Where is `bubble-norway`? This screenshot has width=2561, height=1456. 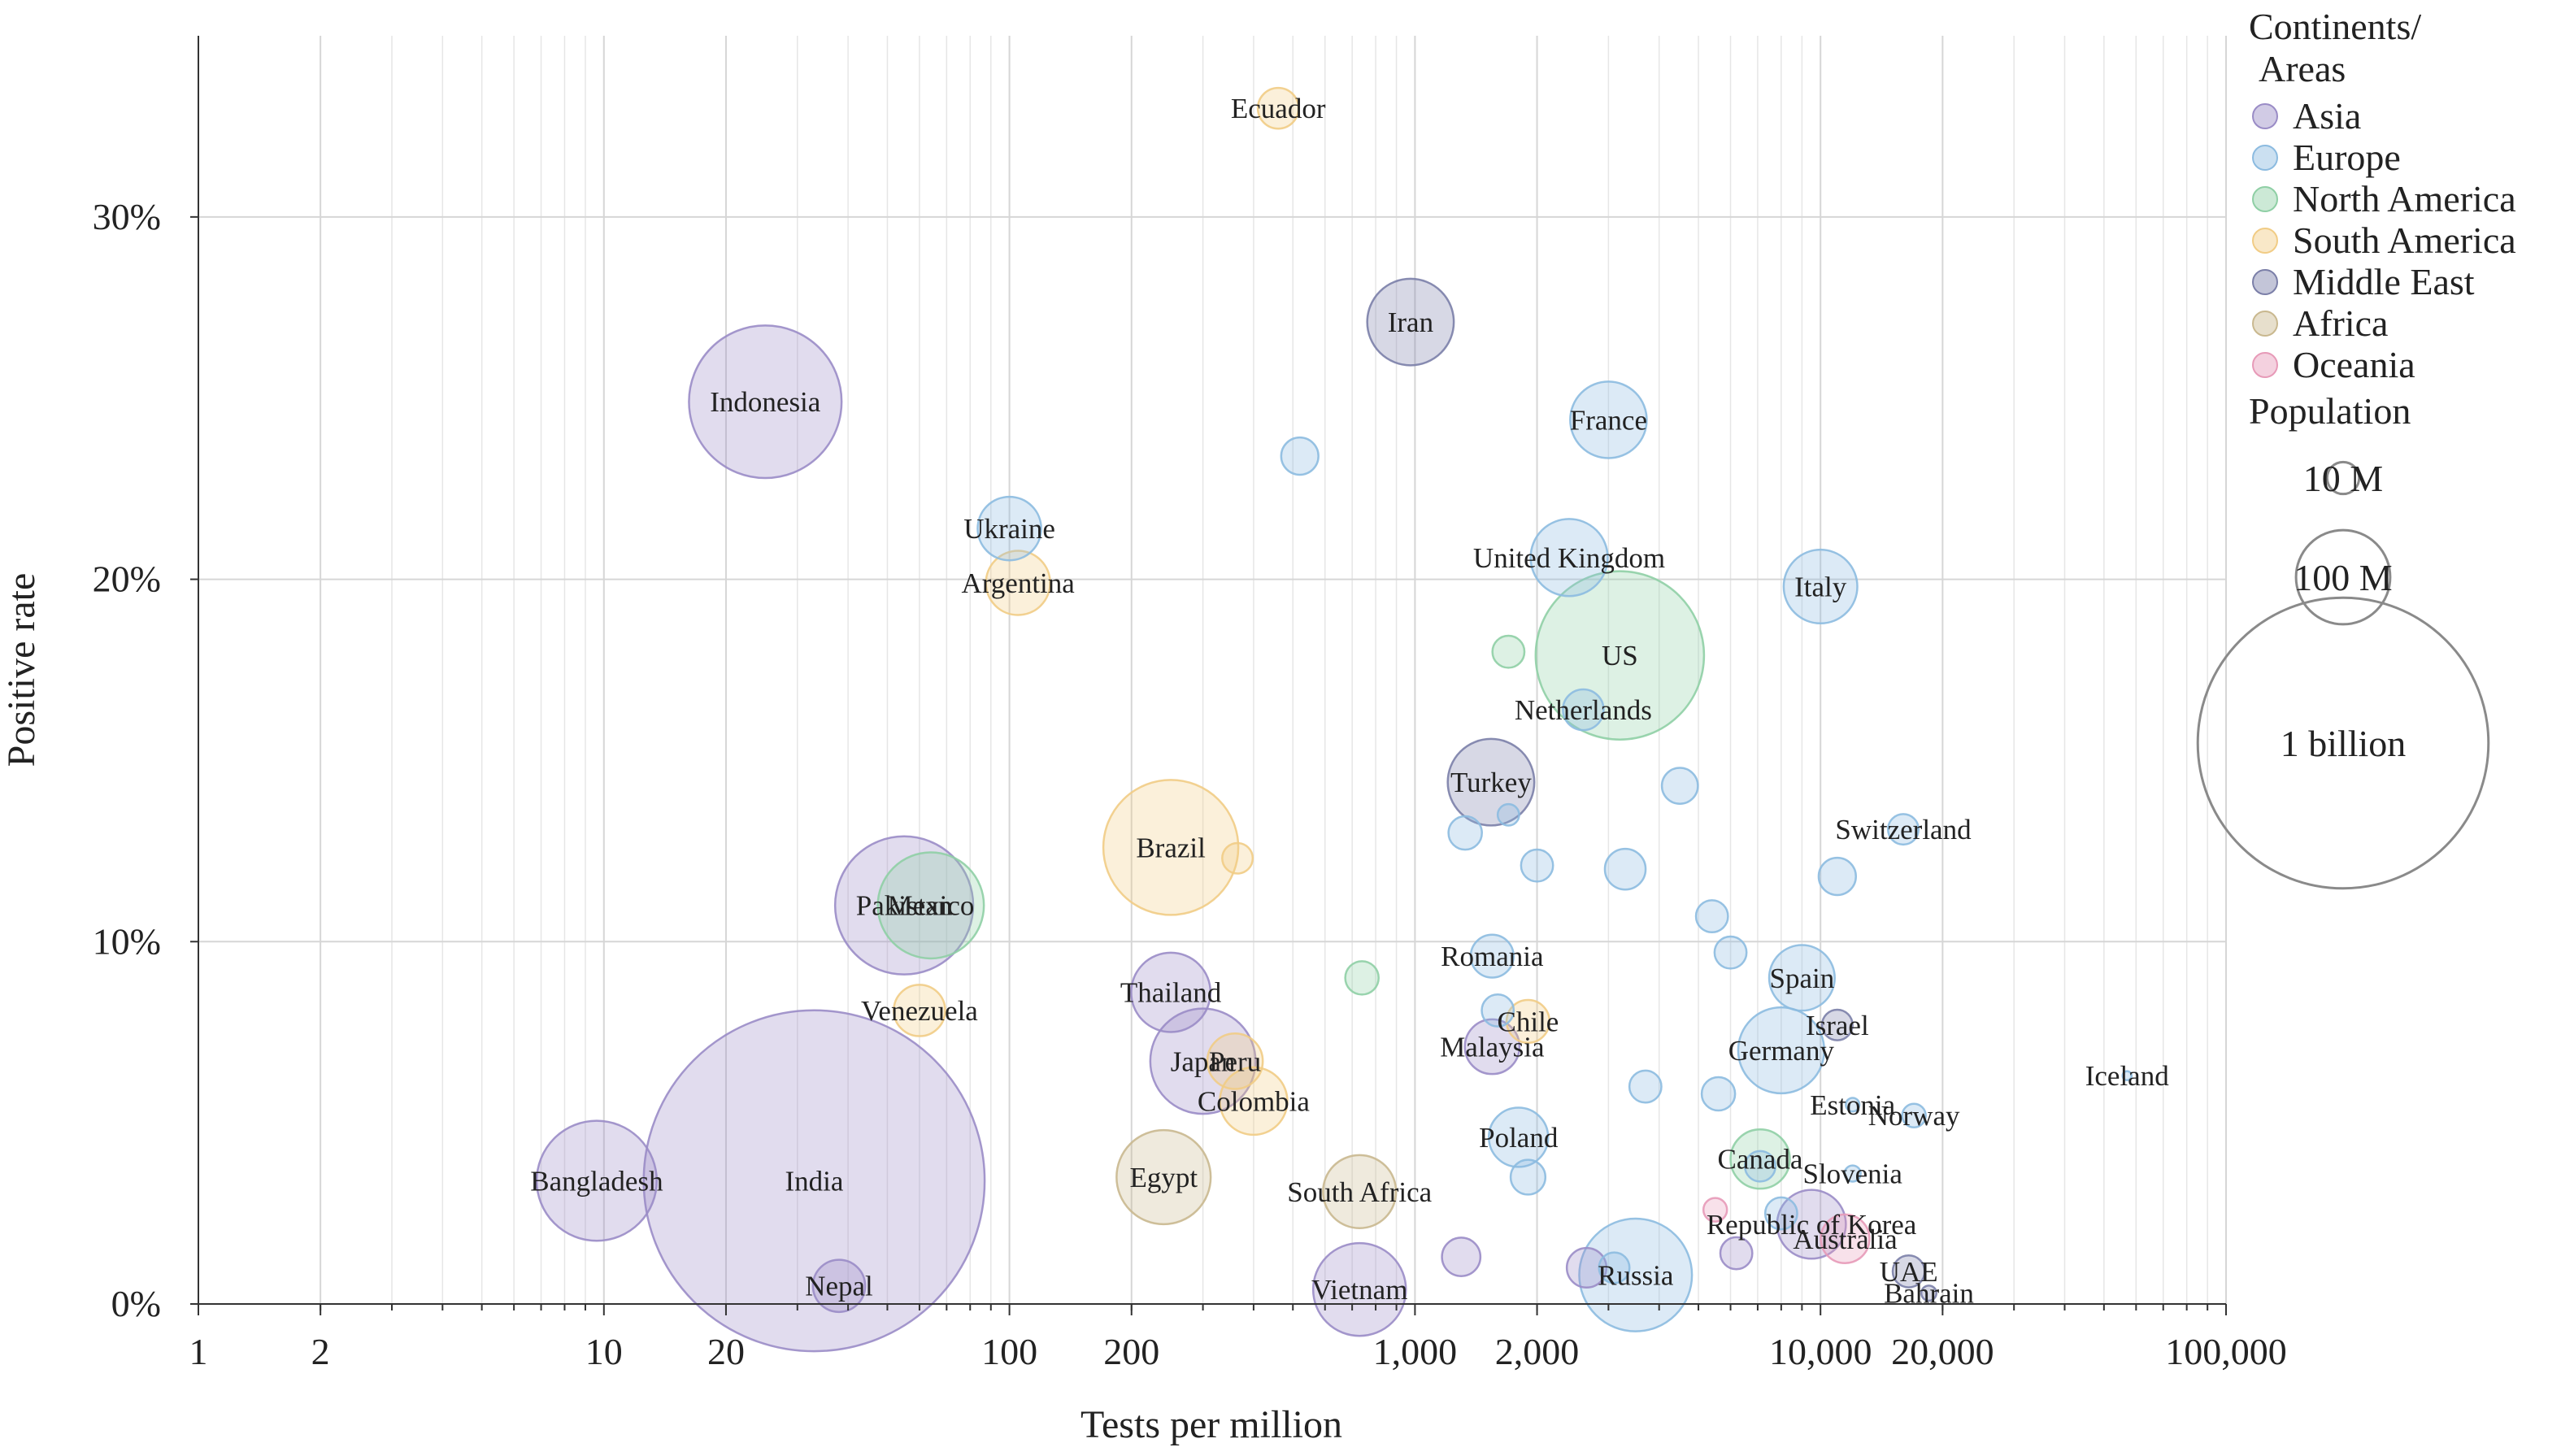 bubble-norway is located at coordinates (1914, 1115).